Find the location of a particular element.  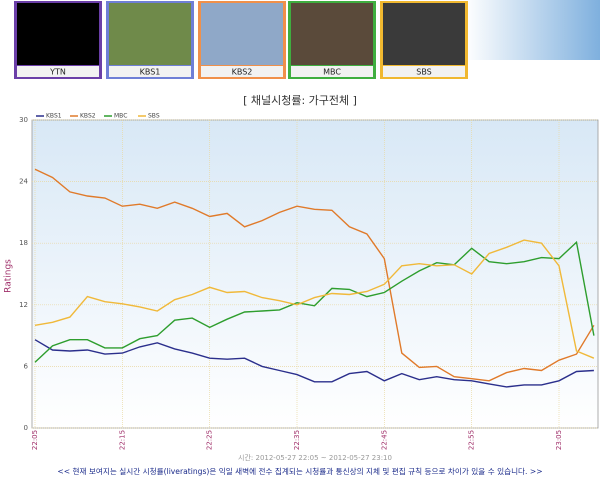

legend-label: SBS is located at coordinates (154, 116).